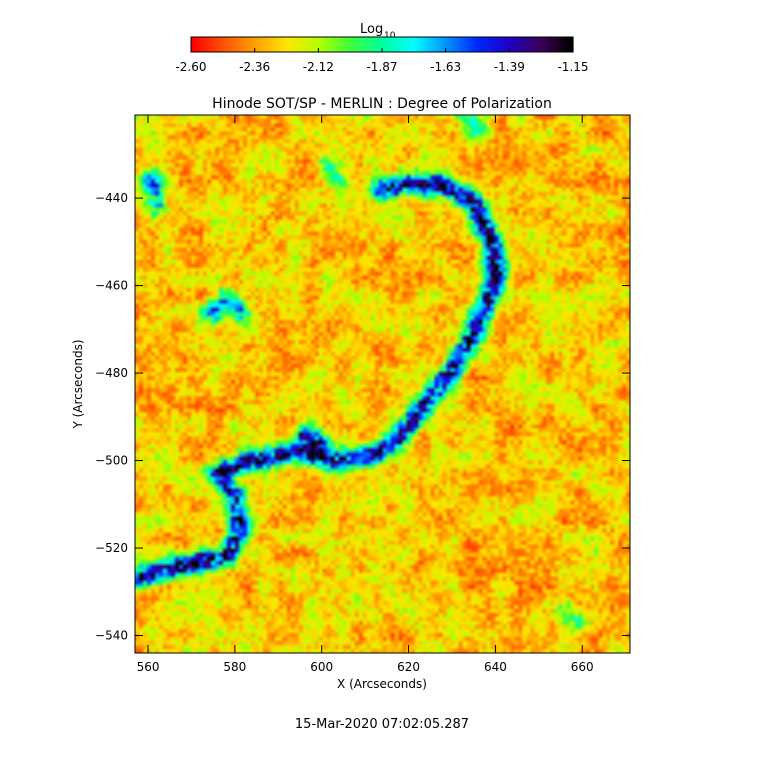  Describe the element at coordinates (382, 724) in the screenshot. I see `timestamp: 15-Mar-2020 07:02:05.287` at that location.